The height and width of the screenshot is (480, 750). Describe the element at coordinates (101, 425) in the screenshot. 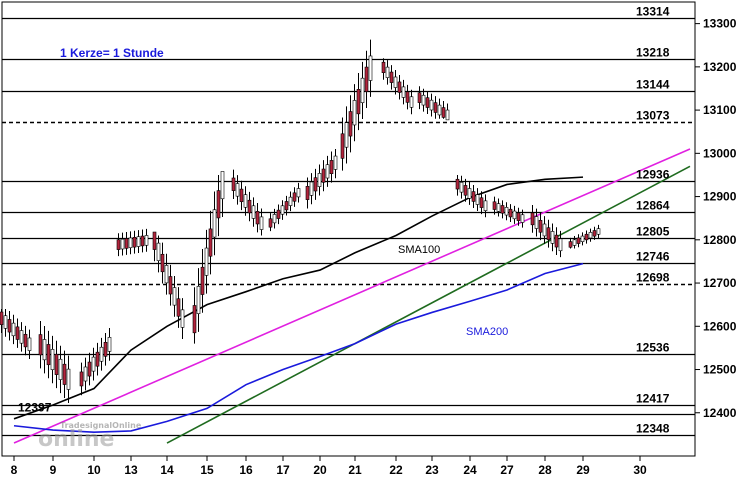

I see `watermark-top-text: TradesignalOnline` at that location.